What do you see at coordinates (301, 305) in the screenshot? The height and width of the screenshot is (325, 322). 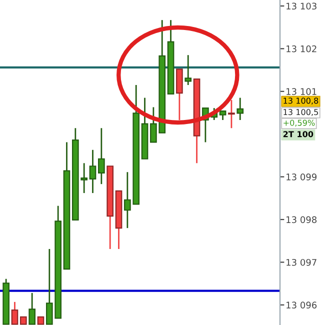 I see `y-tick-label: 13 096` at bounding box center [301, 305].